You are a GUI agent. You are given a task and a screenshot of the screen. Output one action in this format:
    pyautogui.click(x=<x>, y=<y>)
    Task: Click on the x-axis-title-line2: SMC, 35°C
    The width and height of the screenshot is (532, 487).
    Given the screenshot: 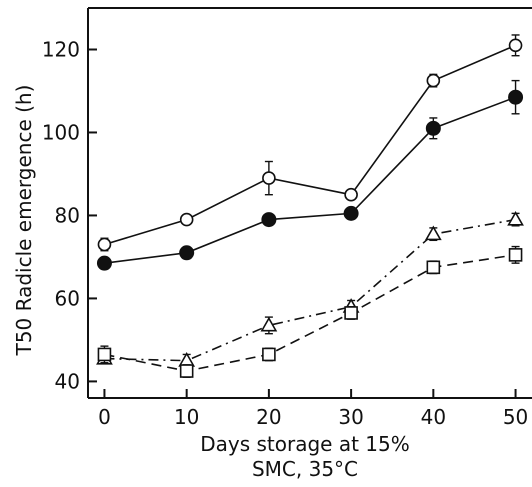 What is the action you would take?
    pyautogui.click(x=305, y=469)
    